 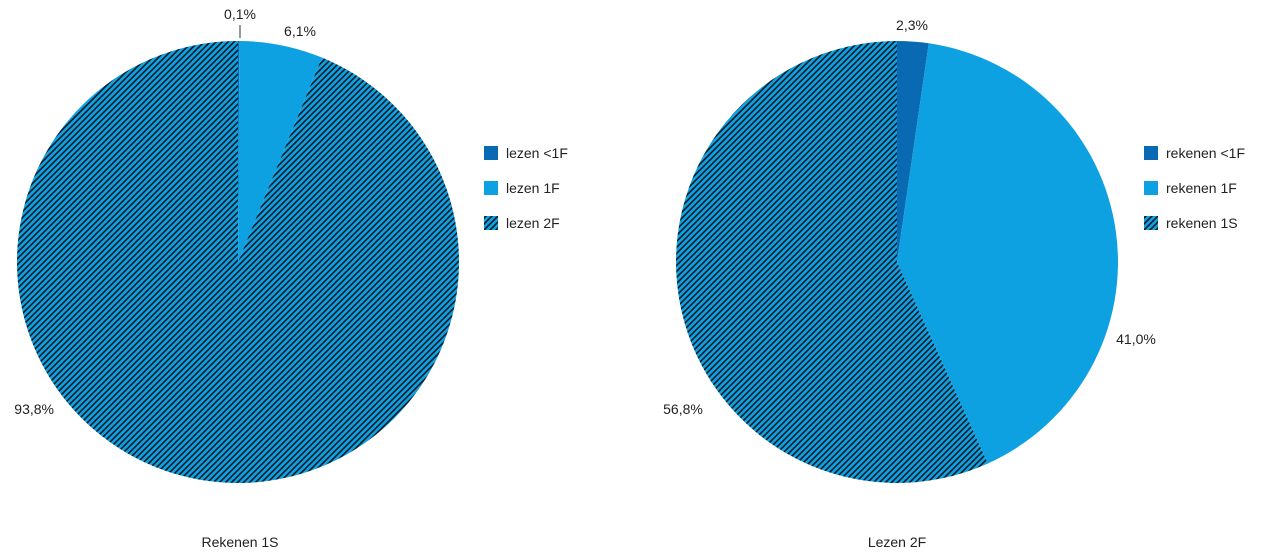 I want to click on legend-2-item-3: rekenen 1S, so click(x=1191, y=223).